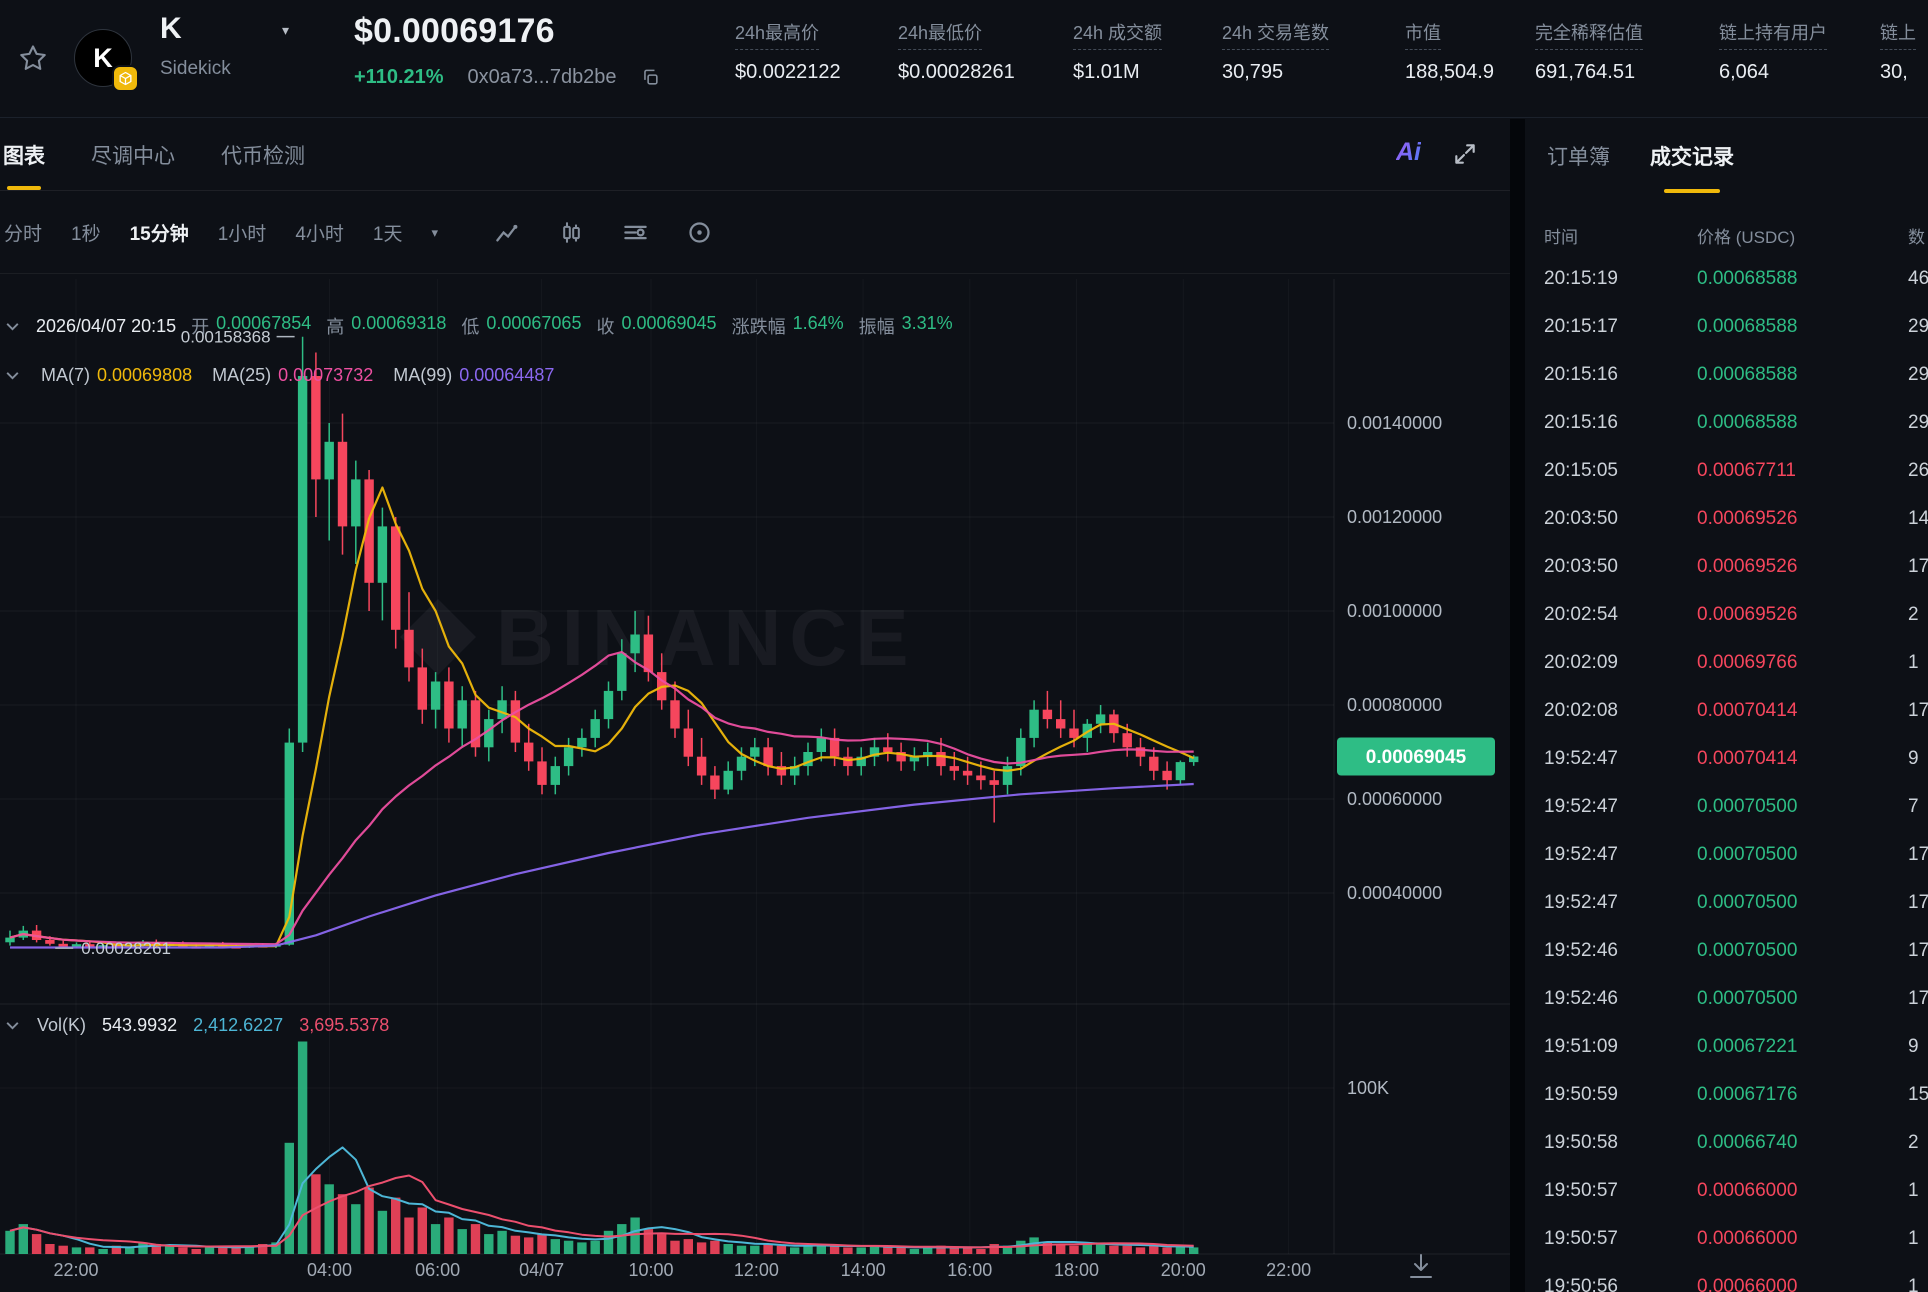 Image resolution: width=1928 pixels, height=1292 pixels. What do you see at coordinates (133, 156) in the screenshot?
I see `chart-tab: 尽调中心` at bounding box center [133, 156].